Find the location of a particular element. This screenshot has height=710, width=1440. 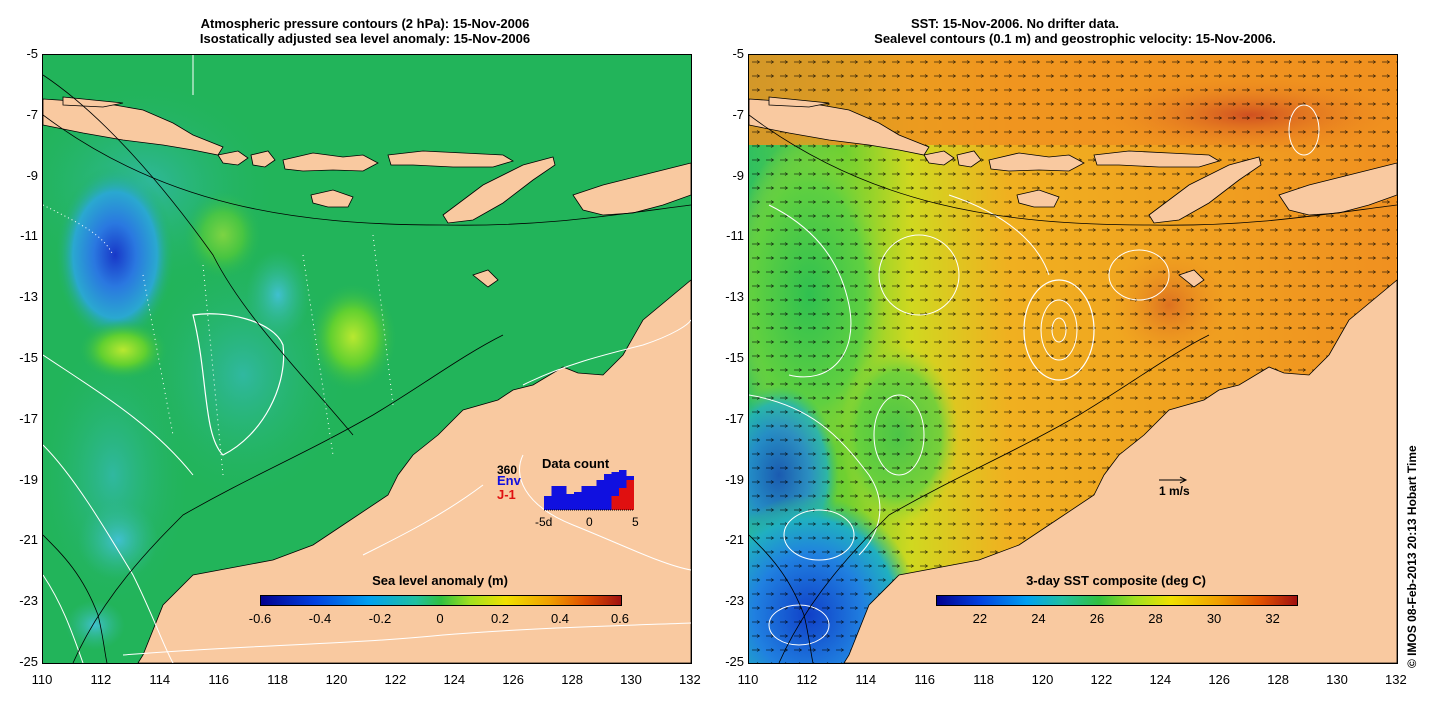

data-count-title: Data count is located at coordinates (576, 463).